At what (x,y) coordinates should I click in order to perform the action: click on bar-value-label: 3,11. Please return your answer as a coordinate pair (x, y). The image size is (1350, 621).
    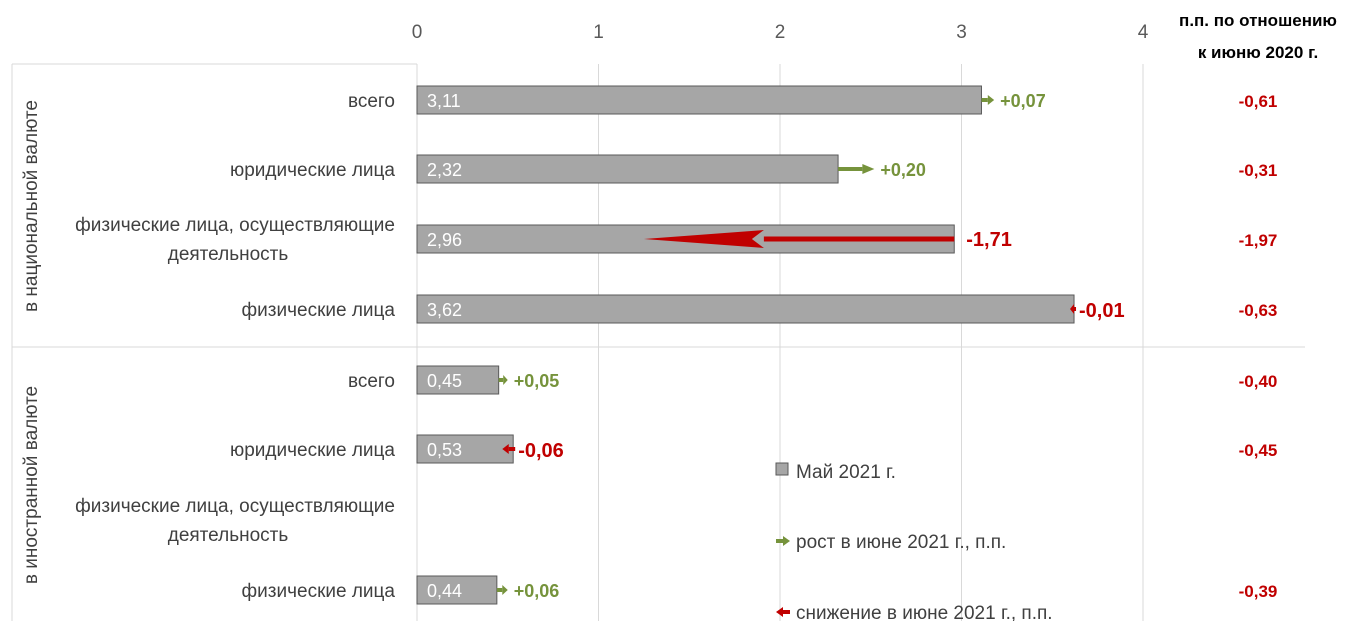
    Looking at the image, I should click on (444, 101).